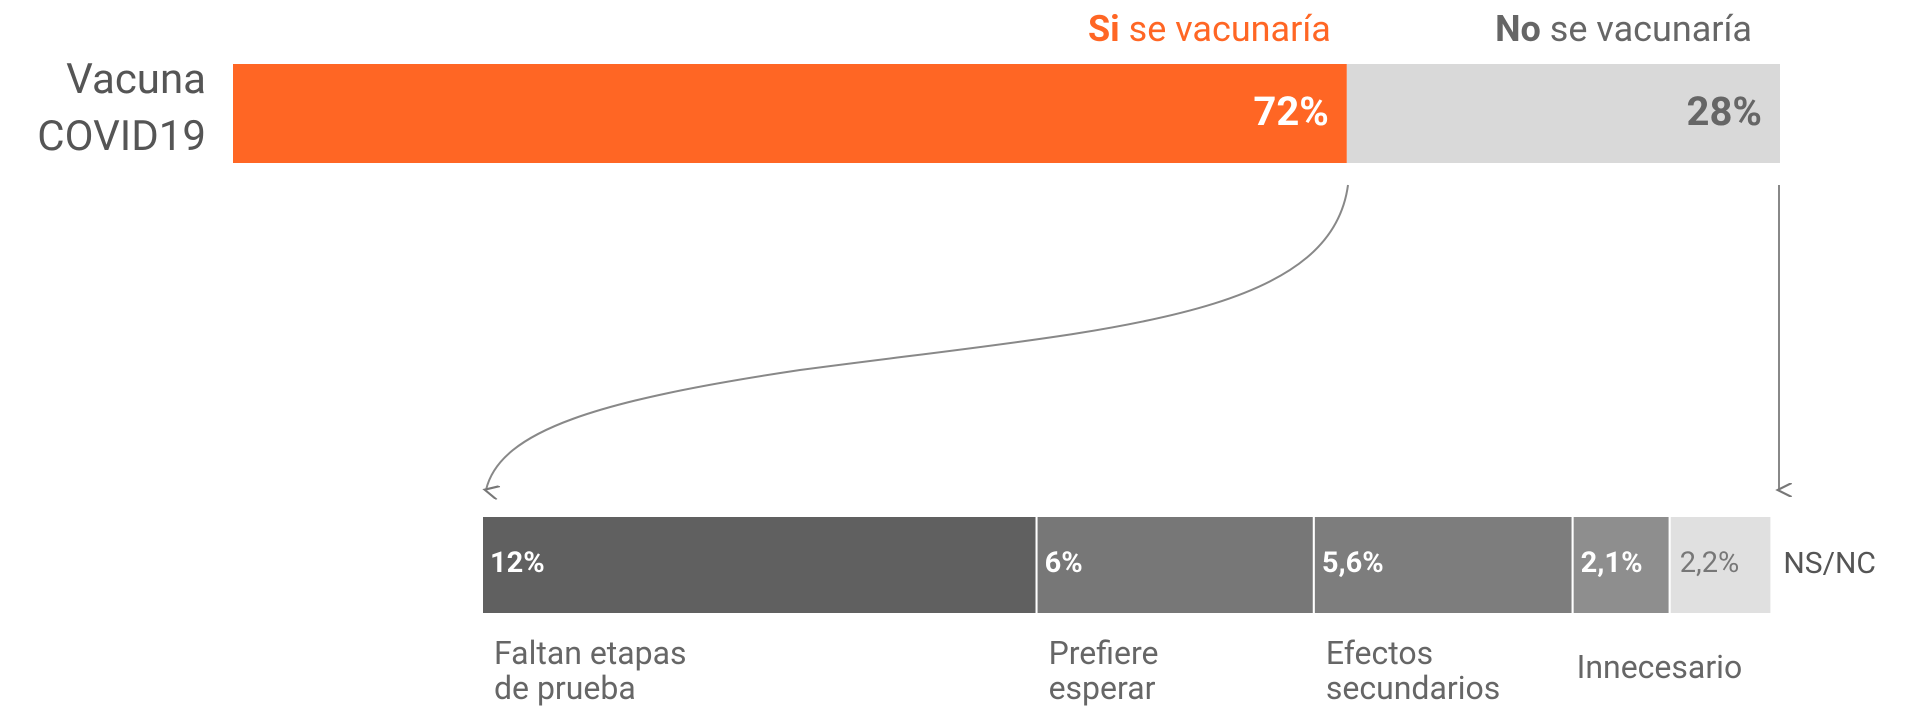 Image resolution: width=1925 pixels, height=715 pixels. What do you see at coordinates (1829, 563) in the screenshot?
I see `category-label: NS/NC` at bounding box center [1829, 563].